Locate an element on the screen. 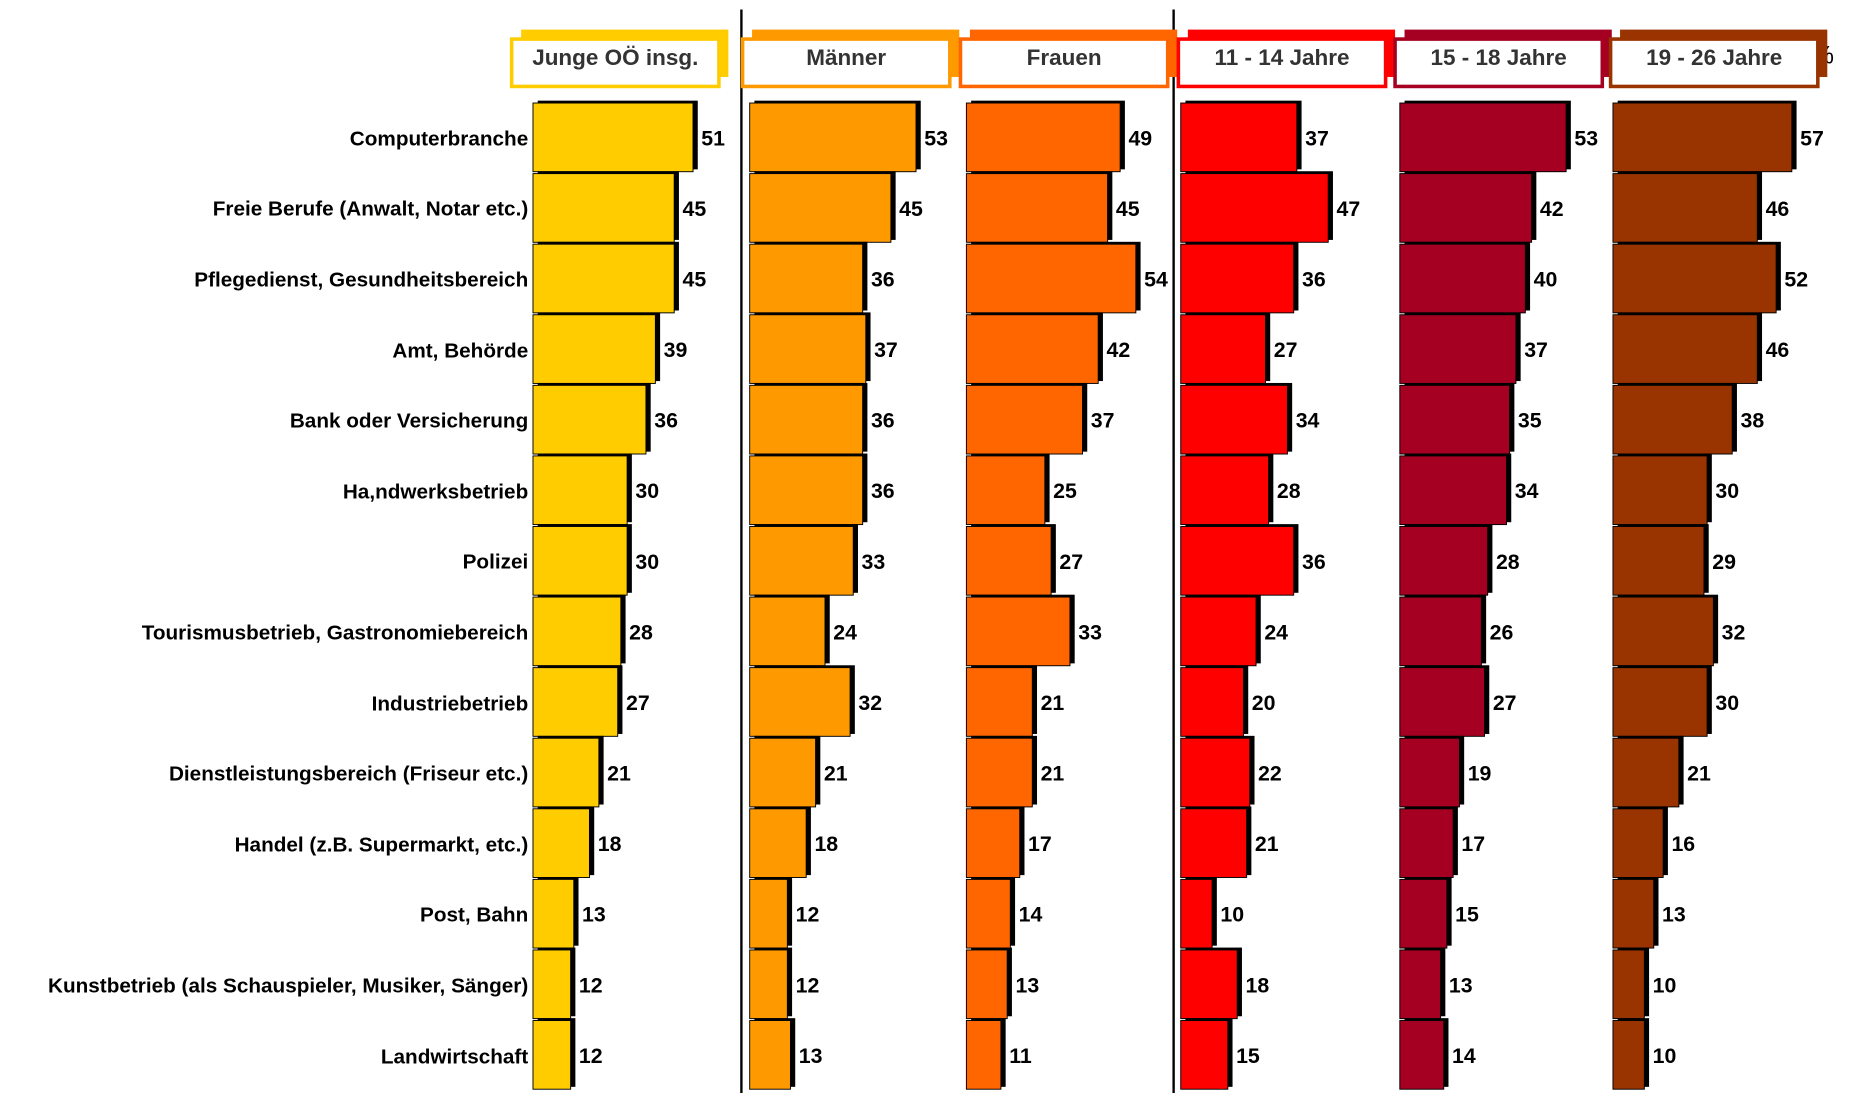  category-label: Ha,ndwerksbetrieb is located at coordinates (435, 491).